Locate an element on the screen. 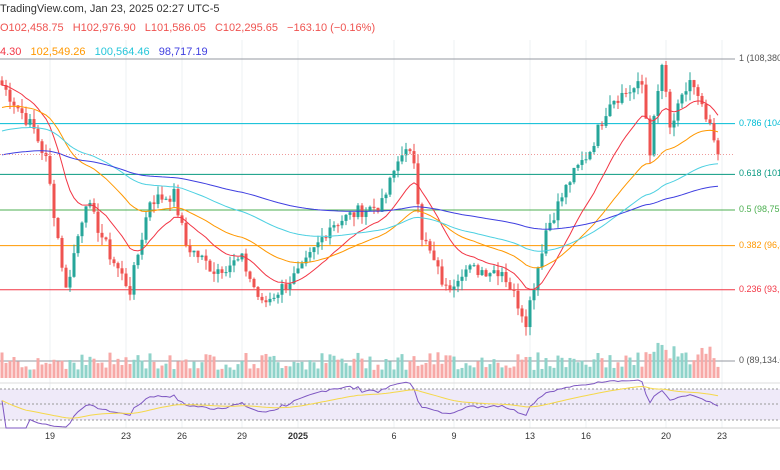  date-axis-label: 23 is located at coordinates (126, 436).